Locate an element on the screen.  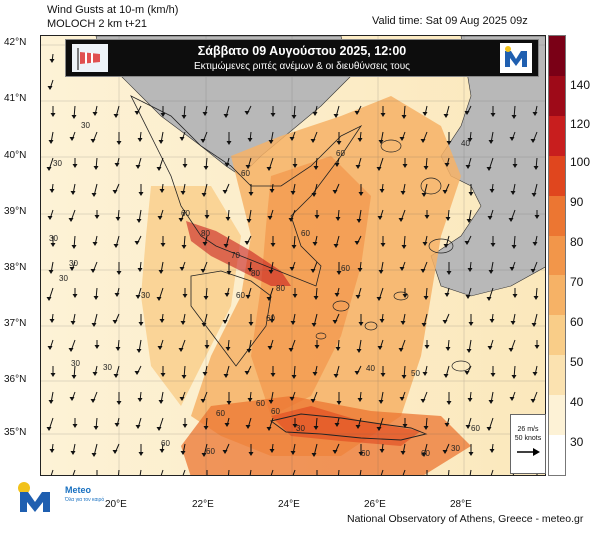
lon-label-22: 22°E is located at coordinates (203, 504).